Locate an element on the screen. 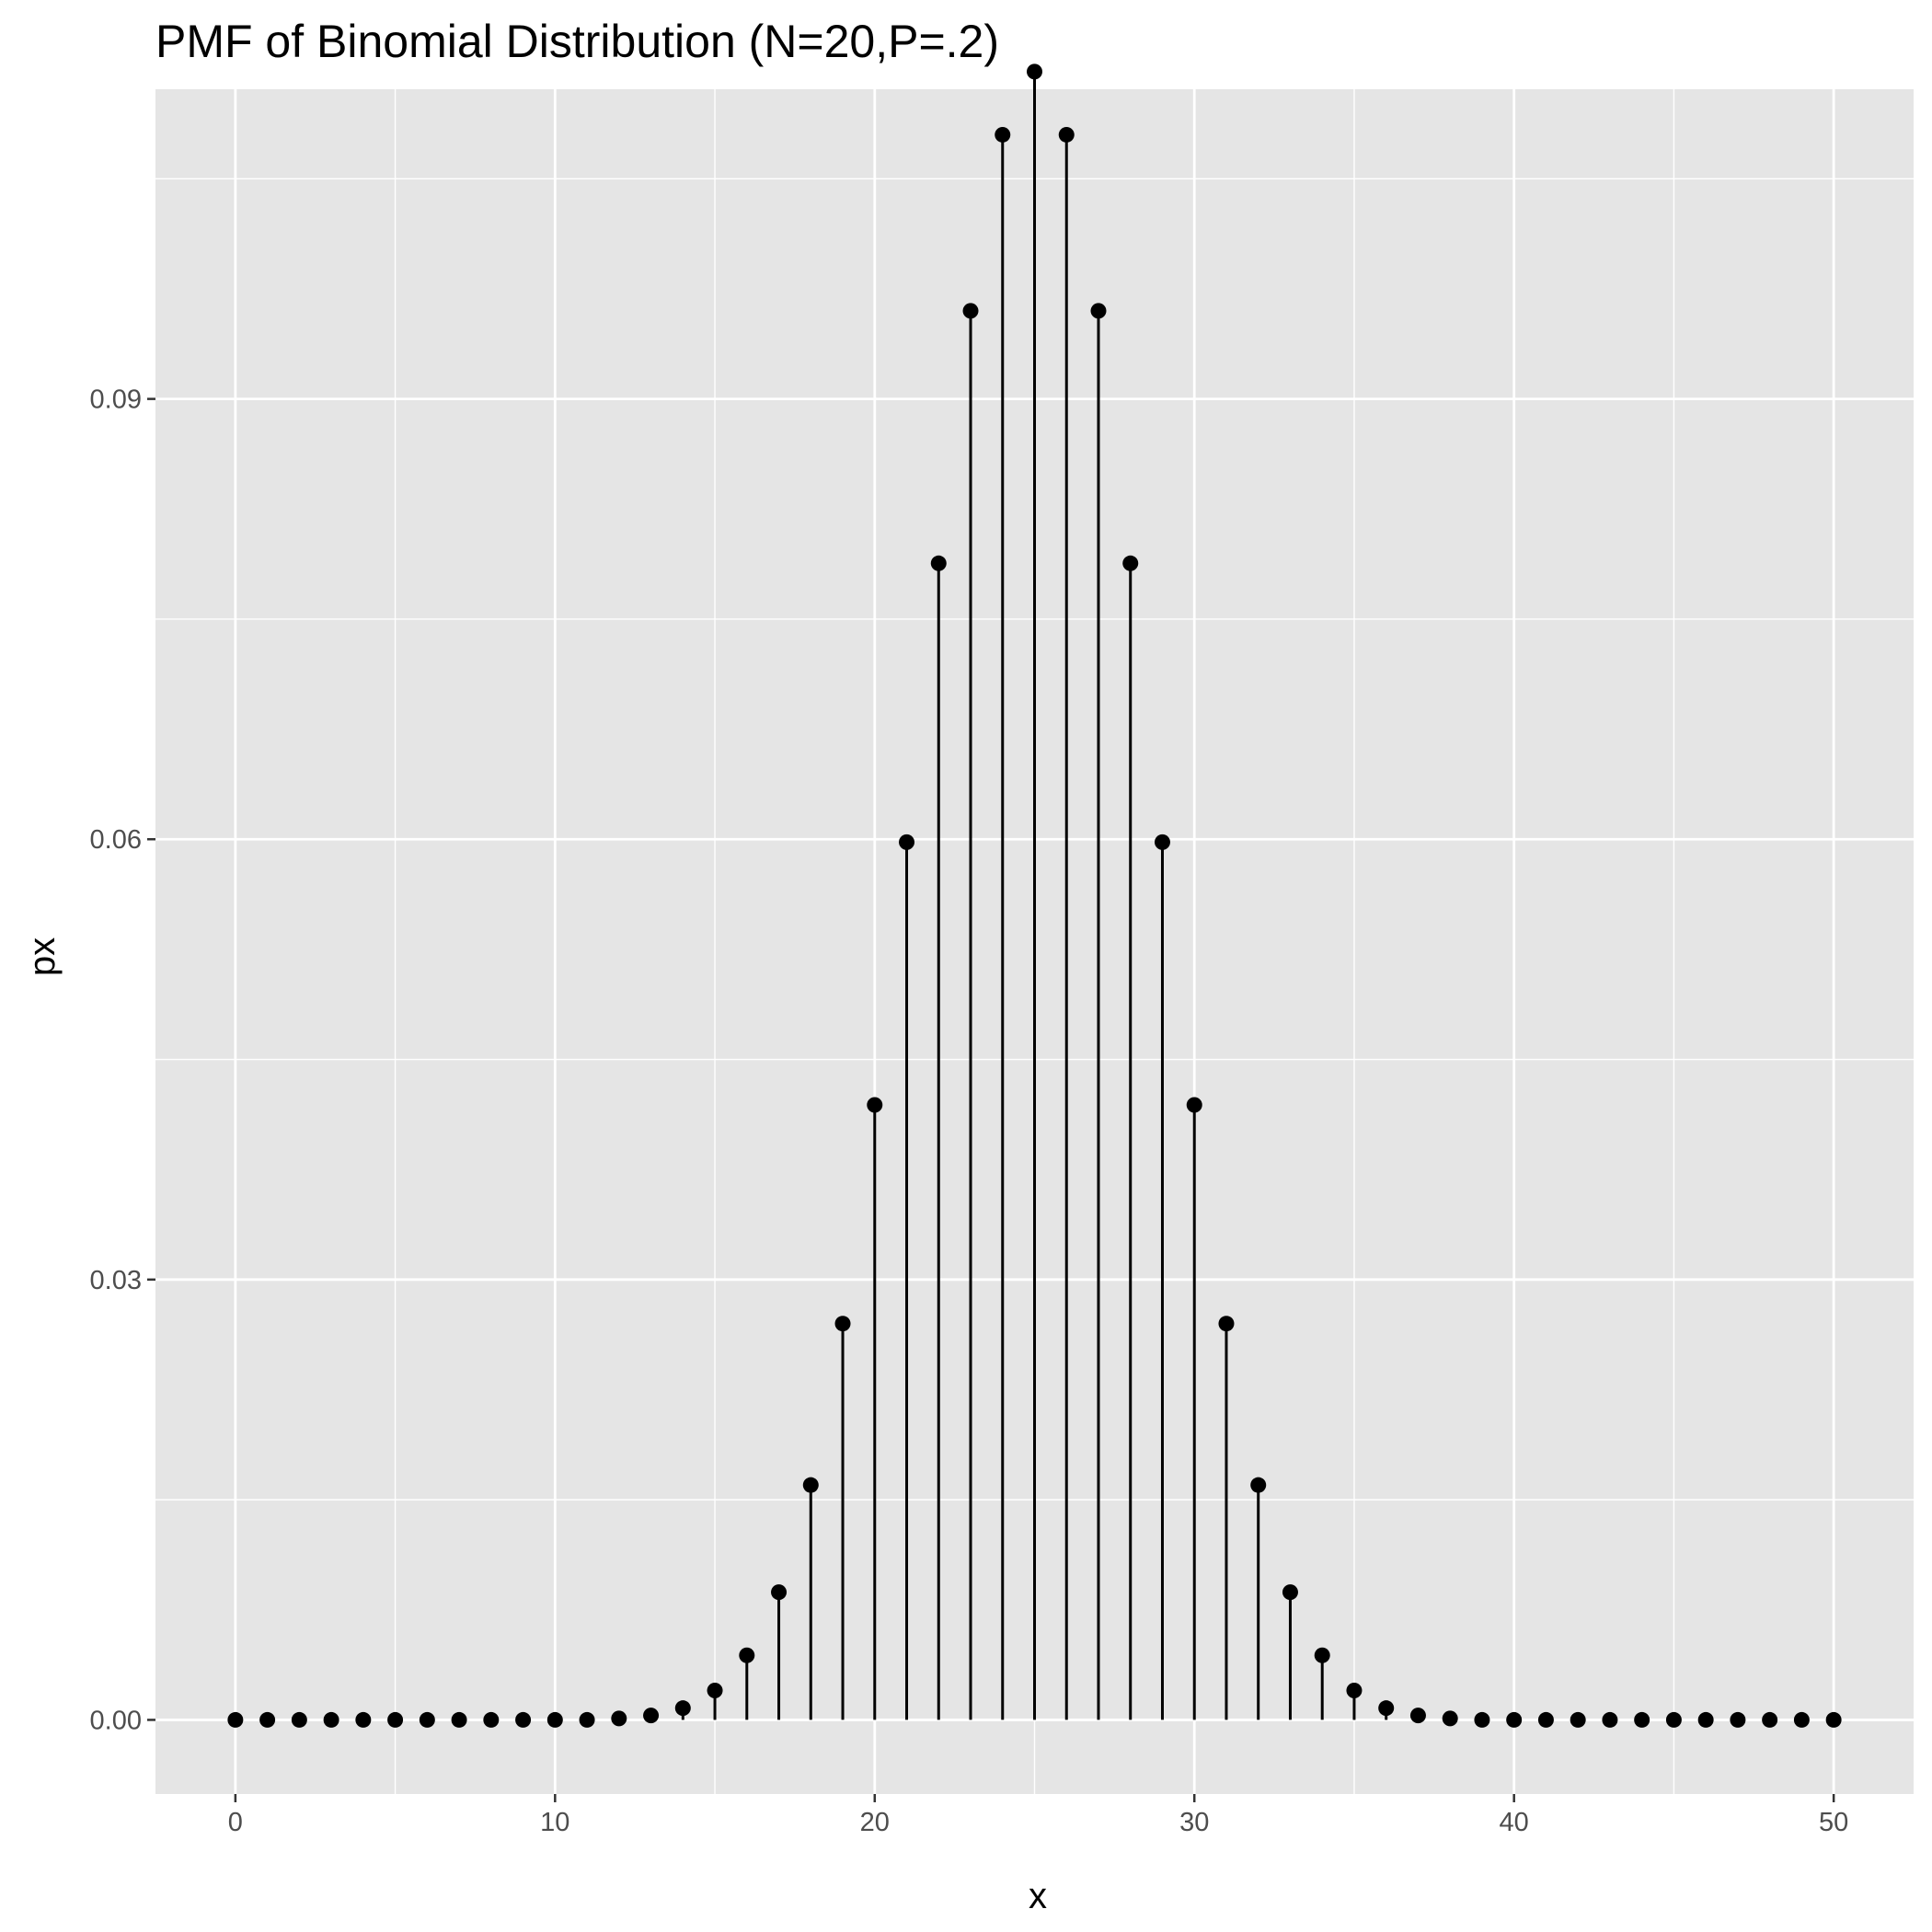 The height and width of the screenshot is (1932, 1932). chart-title: PMF of Binomial Distribution (N=20,P=.2) is located at coordinates (577, 41).